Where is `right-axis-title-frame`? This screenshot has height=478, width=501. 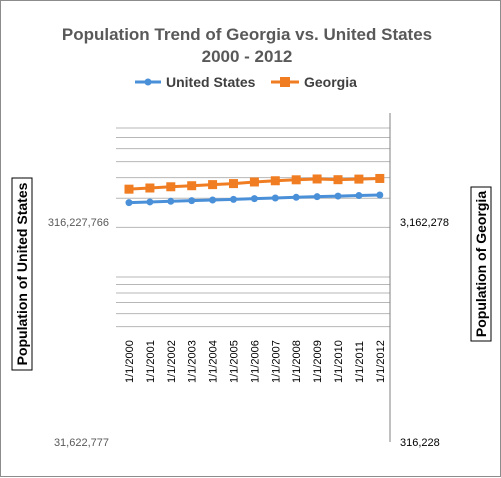 right-axis-title-frame is located at coordinates (481, 264).